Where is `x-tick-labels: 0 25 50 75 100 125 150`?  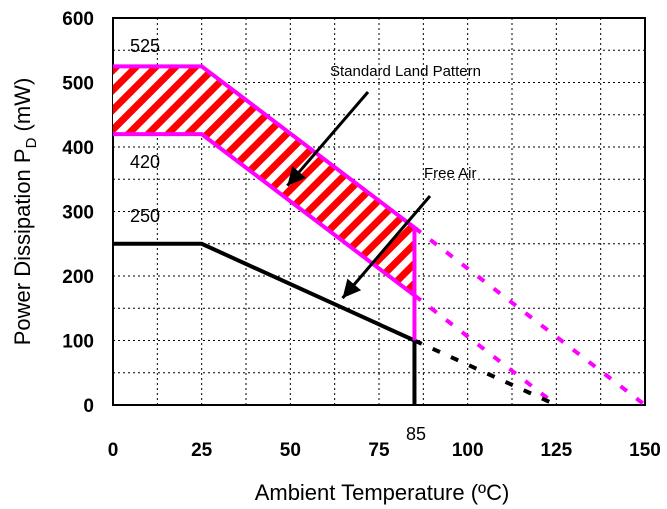
x-tick-labels: 0 25 50 75 100 125 150 is located at coordinates (384, 450).